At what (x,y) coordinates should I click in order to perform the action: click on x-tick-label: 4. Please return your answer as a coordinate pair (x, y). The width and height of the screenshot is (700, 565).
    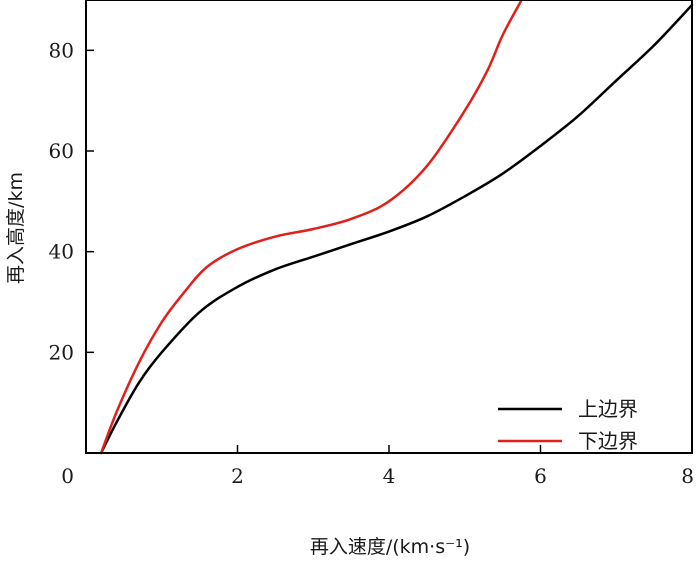
    Looking at the image, I should click on (389, 476).